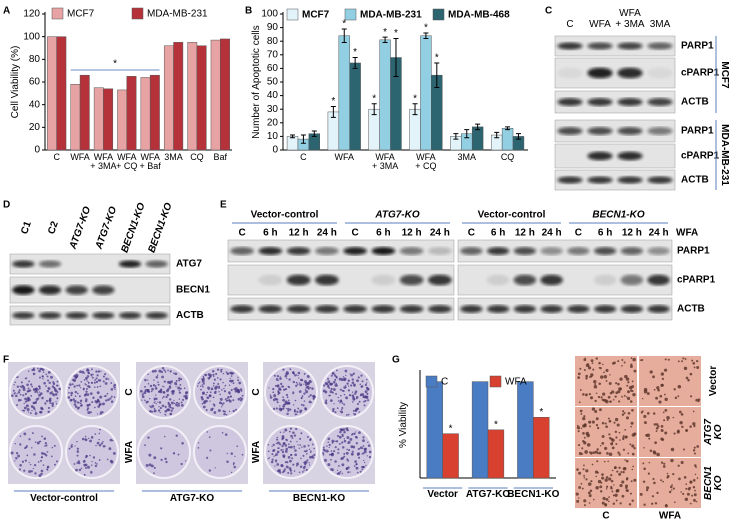 Image resolution: width=731 pixels, height=525 pixels. What do you see at coordinates (225, 94) in the screenshot?
I see `bar` at bounding box center [225, 94].